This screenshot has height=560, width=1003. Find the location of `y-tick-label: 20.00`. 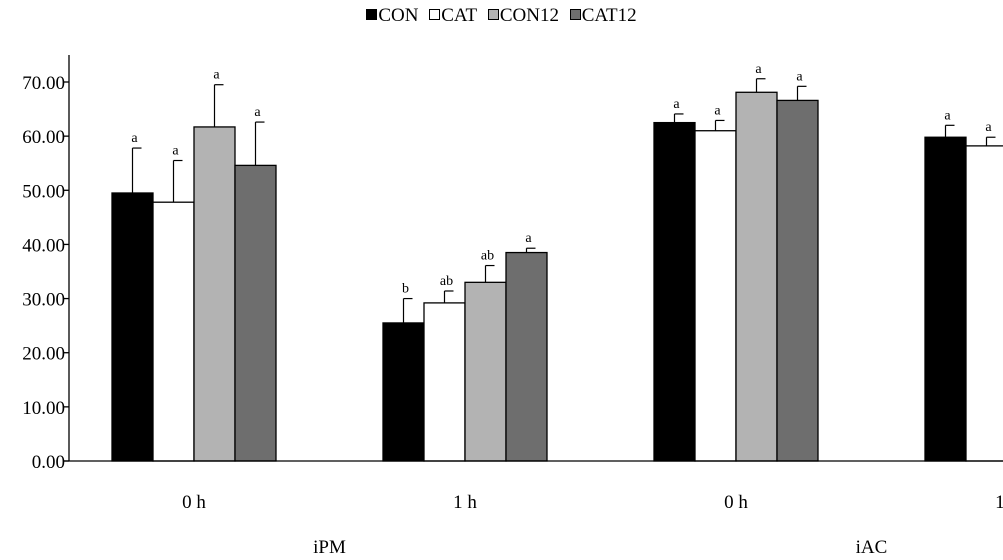

y-tick-label: 20.00 is located at coordinates (43, 354).